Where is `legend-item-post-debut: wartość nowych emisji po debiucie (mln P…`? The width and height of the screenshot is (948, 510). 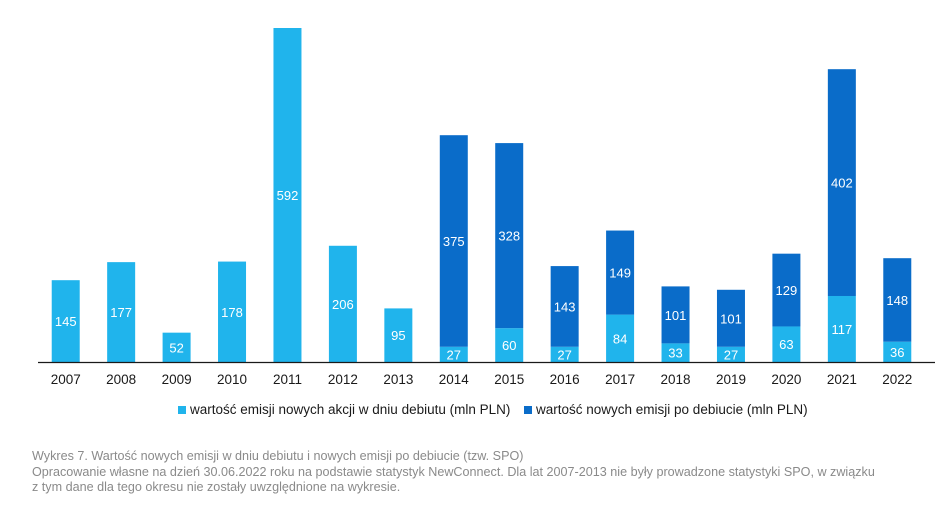
legend-item-post-debut: wartość nowych emisji po debiucie (mln P… is located at coordinates (666, 409).